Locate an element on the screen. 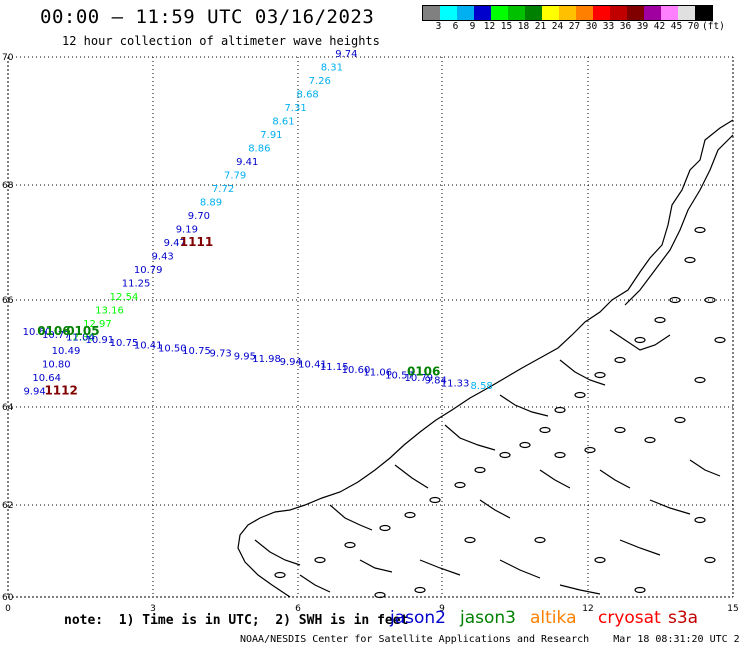 Image resolution: width=740 pixels, height=650 pixels. wave-height-label: 9.47 is located at coordinates (175, 243).